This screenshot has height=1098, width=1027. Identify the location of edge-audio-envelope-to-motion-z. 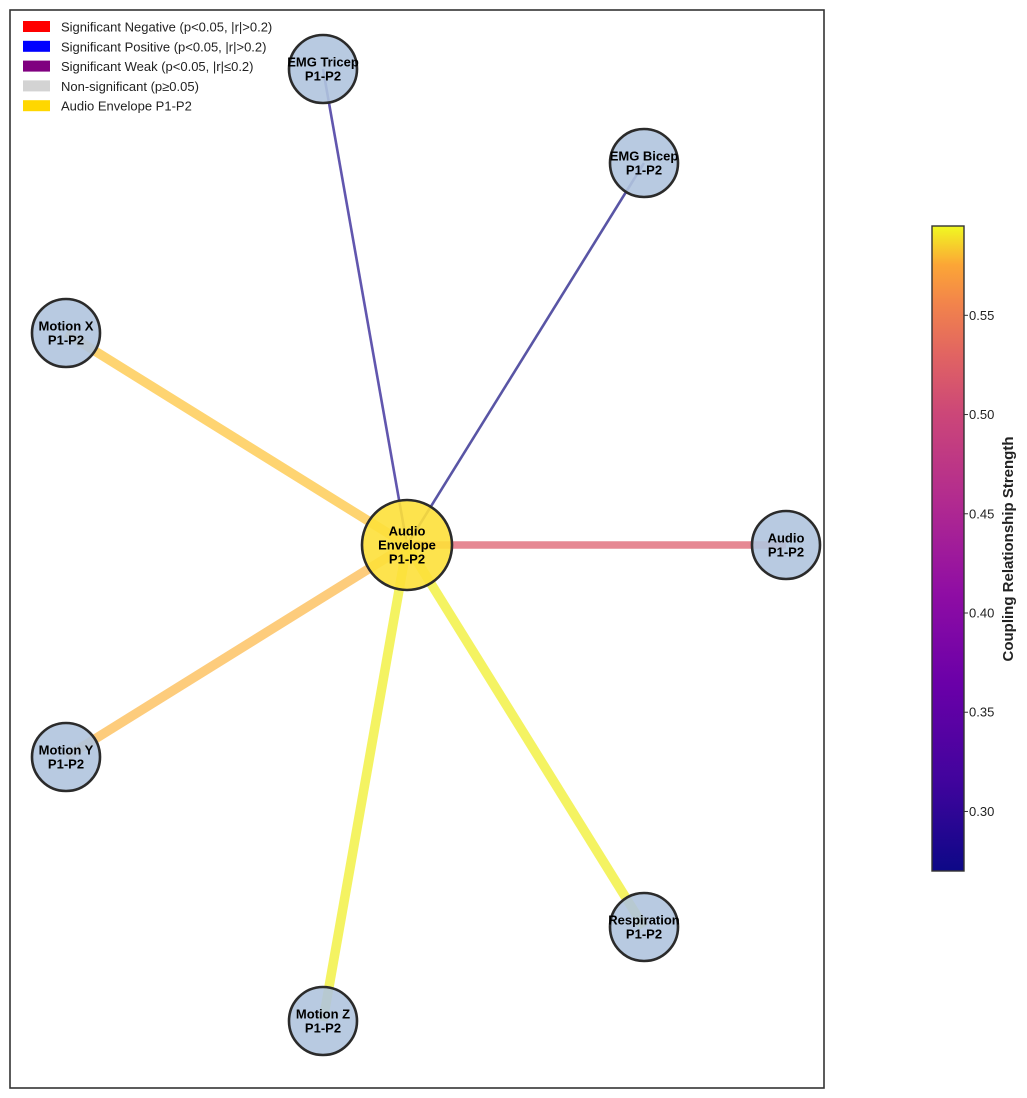
(365, 783).